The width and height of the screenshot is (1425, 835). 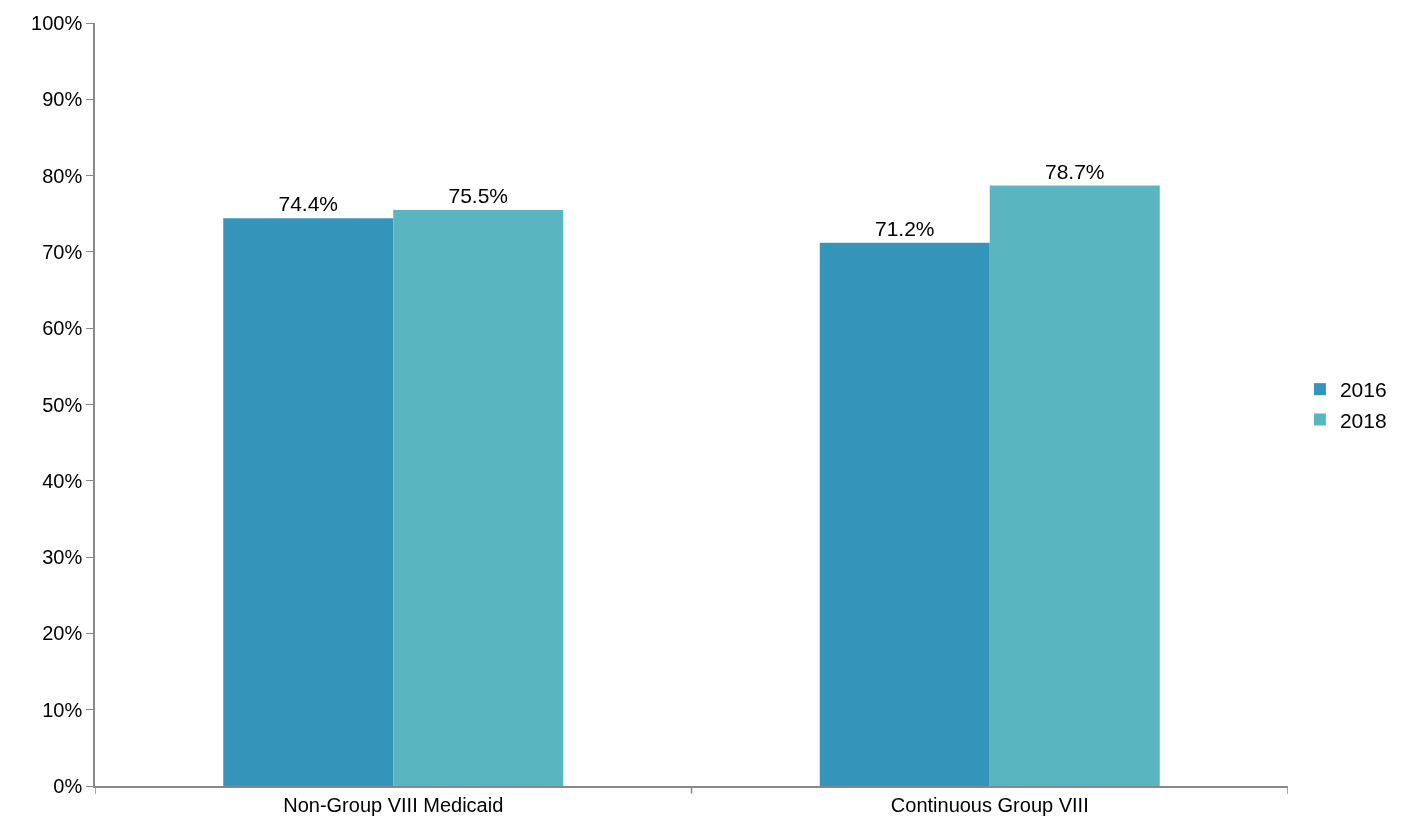 I want to click on x-tick-label: Non-Group VIII Medicaid, so click(x=393, y=804).